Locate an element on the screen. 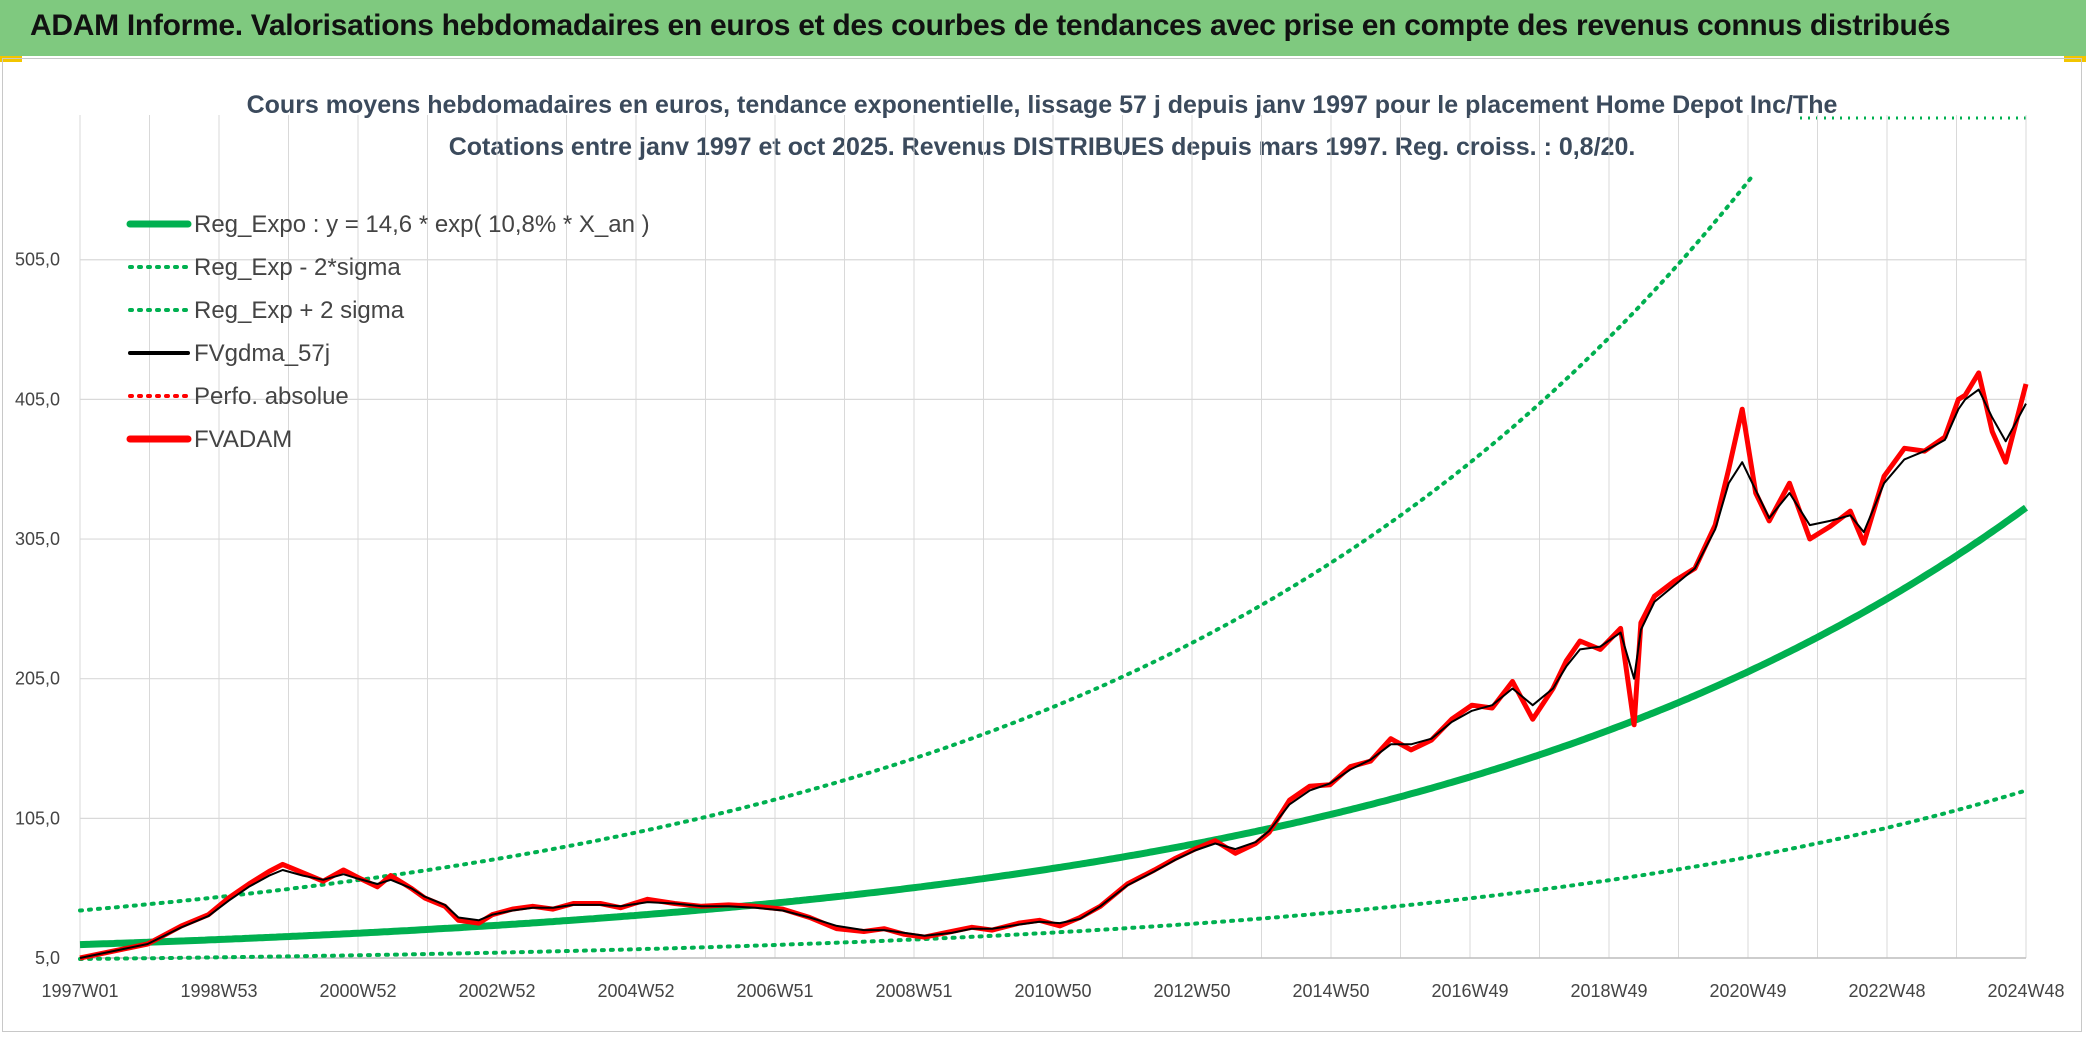  x-tick-label: 2008W51 is located at coordinates (913, 991).